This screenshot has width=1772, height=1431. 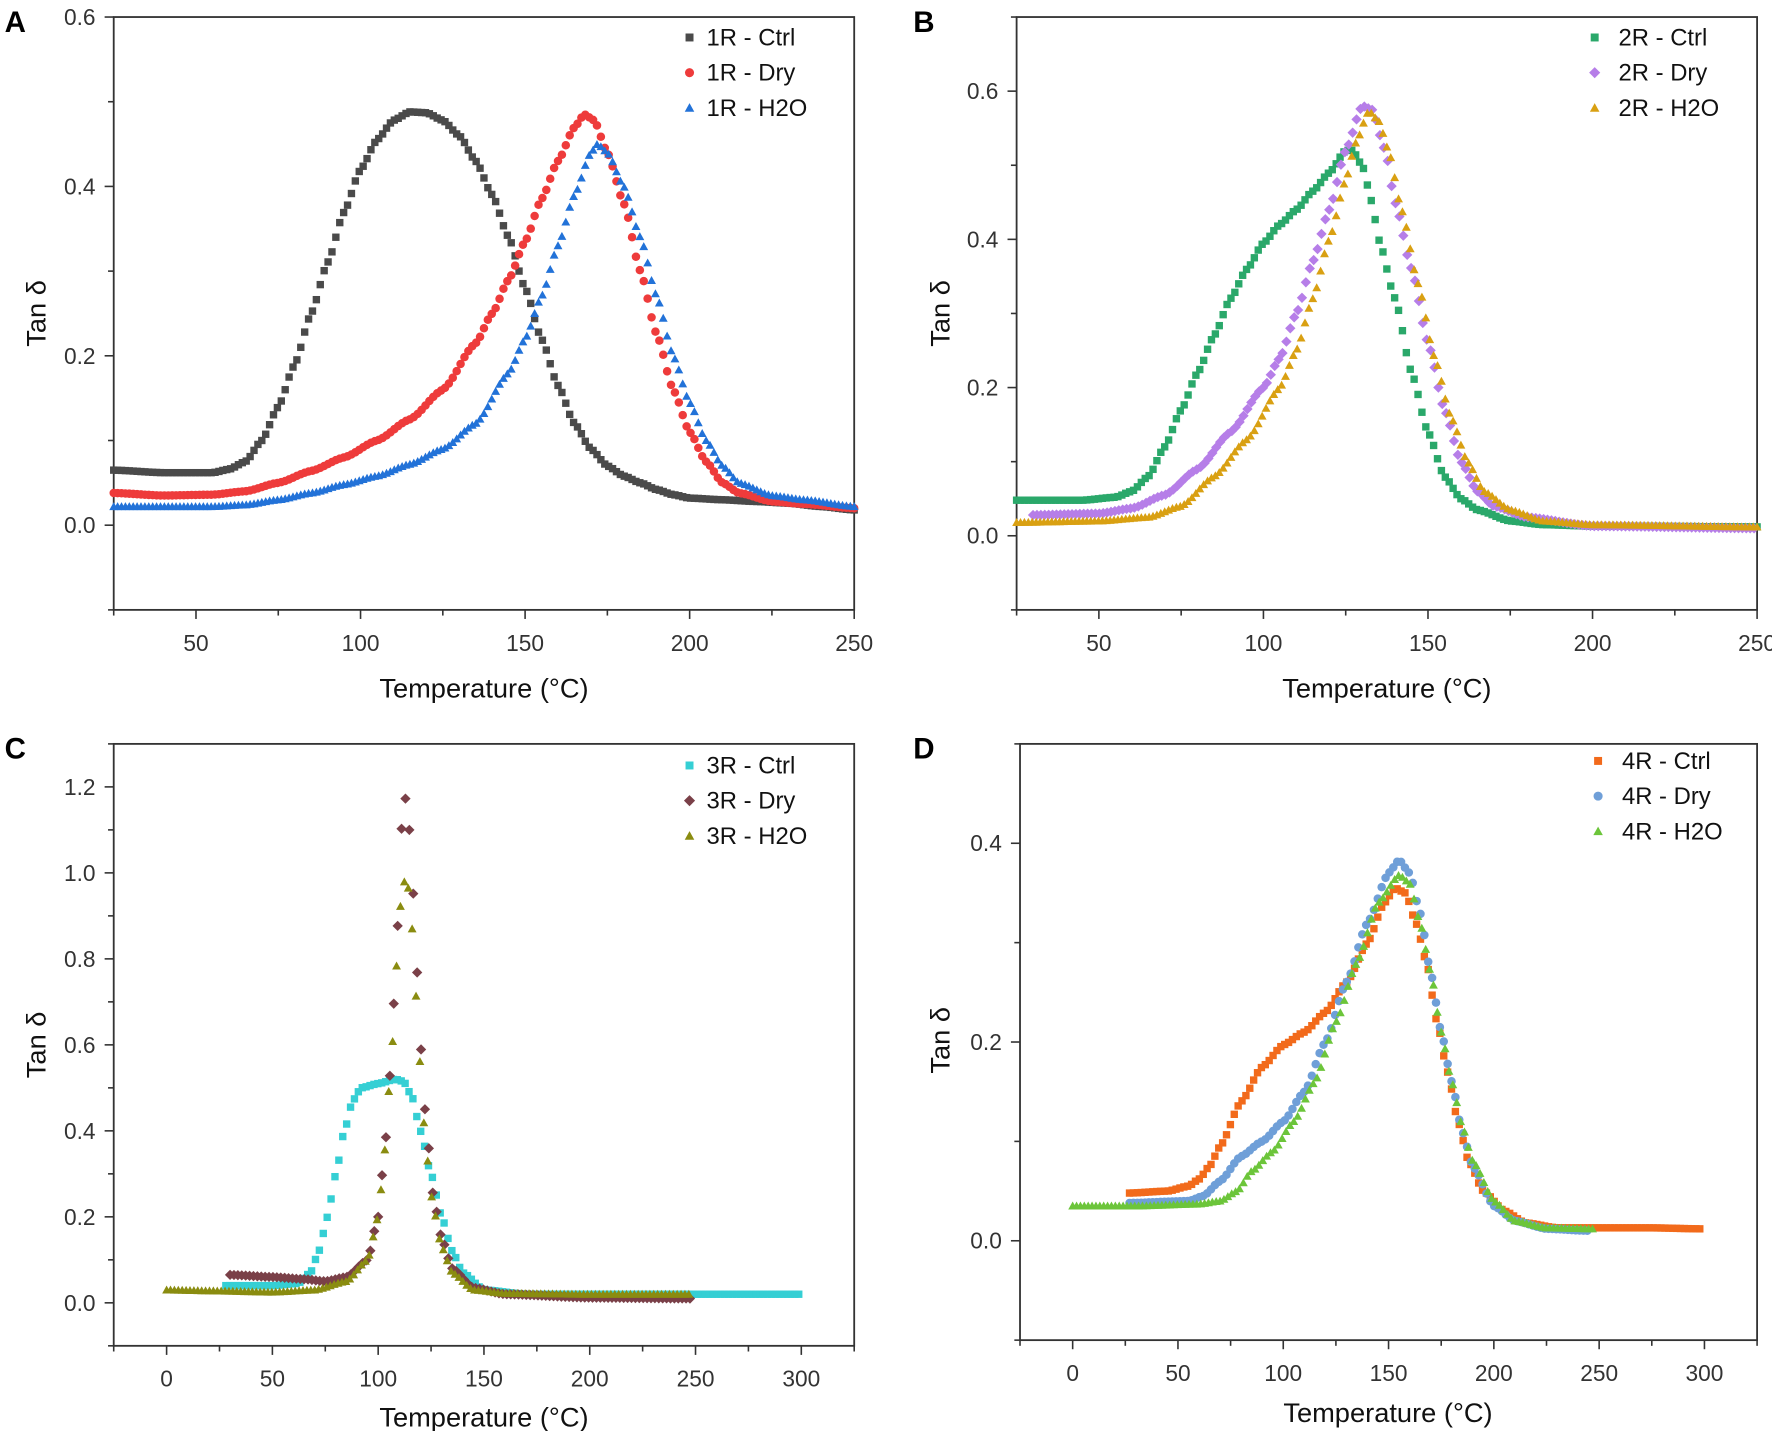 What do you see at coordinates (751, 765) in the screenshot?
I see `legend-label: 3R - Ctrl` at bounding box center [751, 765].